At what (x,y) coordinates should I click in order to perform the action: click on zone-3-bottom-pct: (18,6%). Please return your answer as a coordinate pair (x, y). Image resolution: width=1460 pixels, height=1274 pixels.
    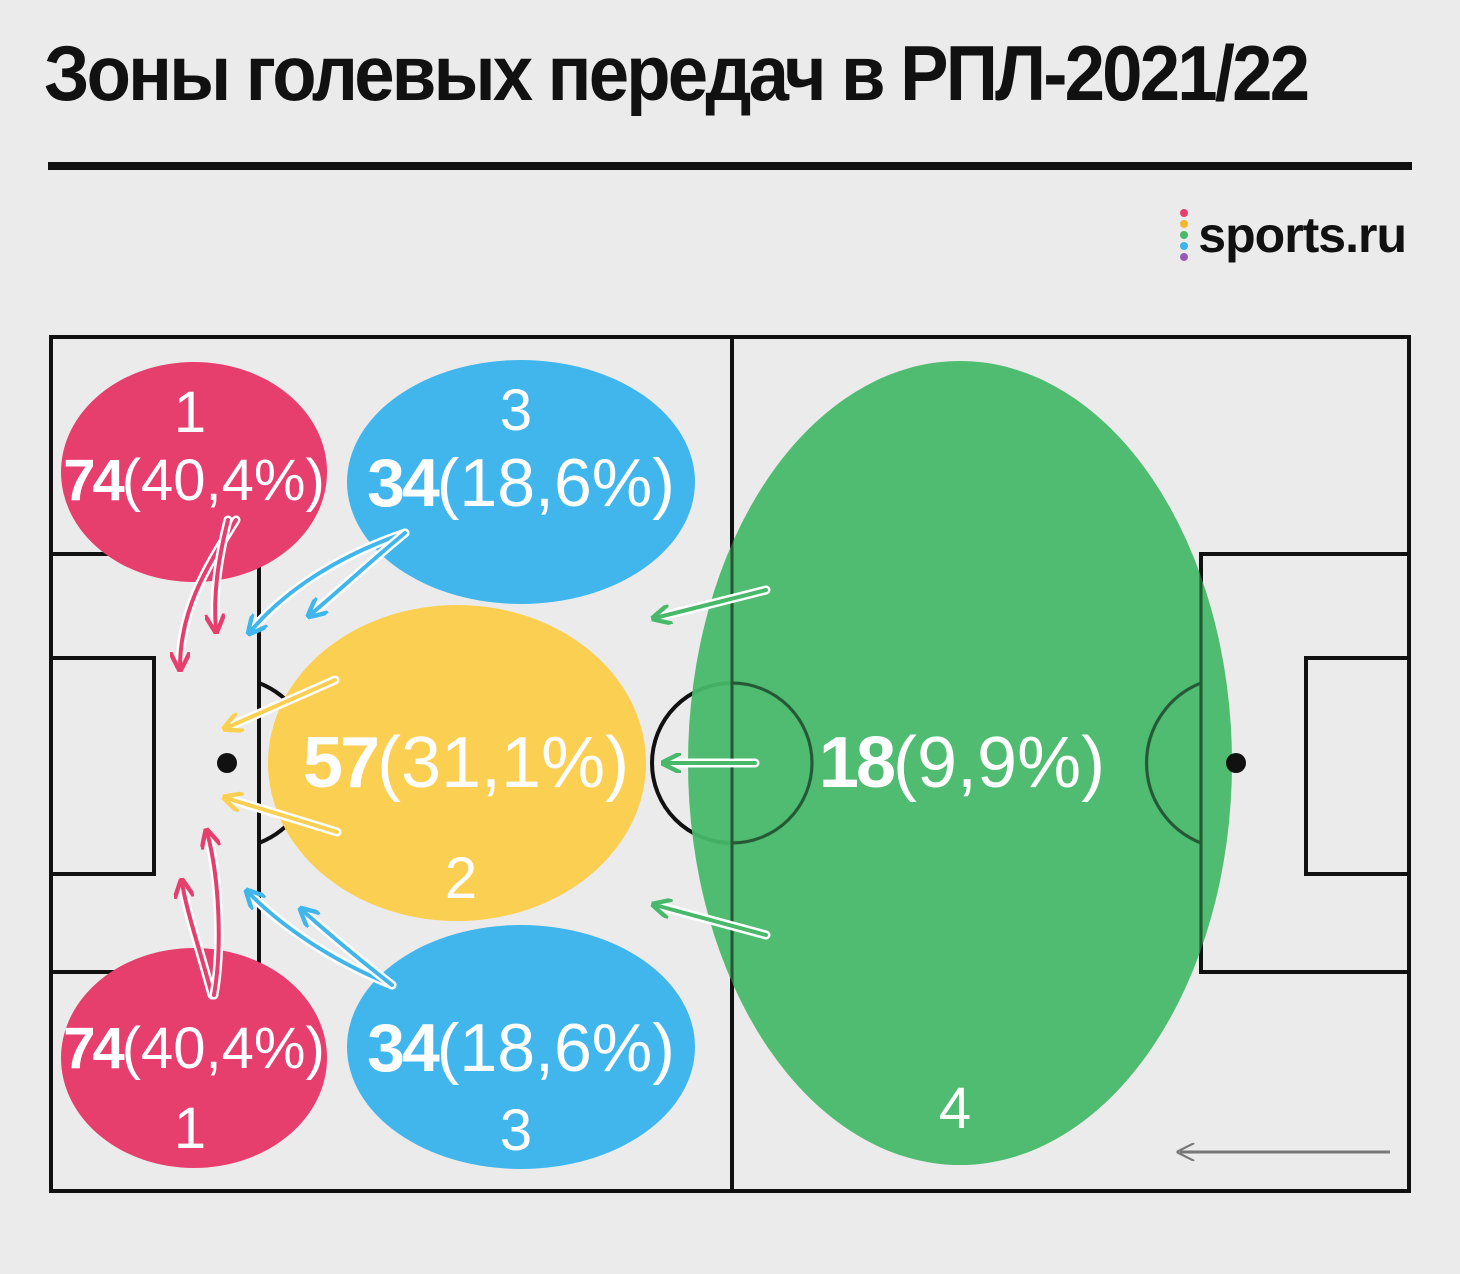
    Looking at the image, I should click on (556, 1048).